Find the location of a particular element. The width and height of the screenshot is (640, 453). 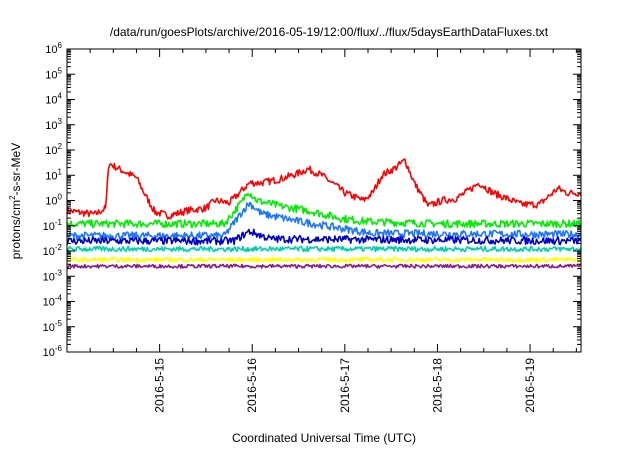

y-tick-label: 10⁵ is located at coordinates (53, 73).